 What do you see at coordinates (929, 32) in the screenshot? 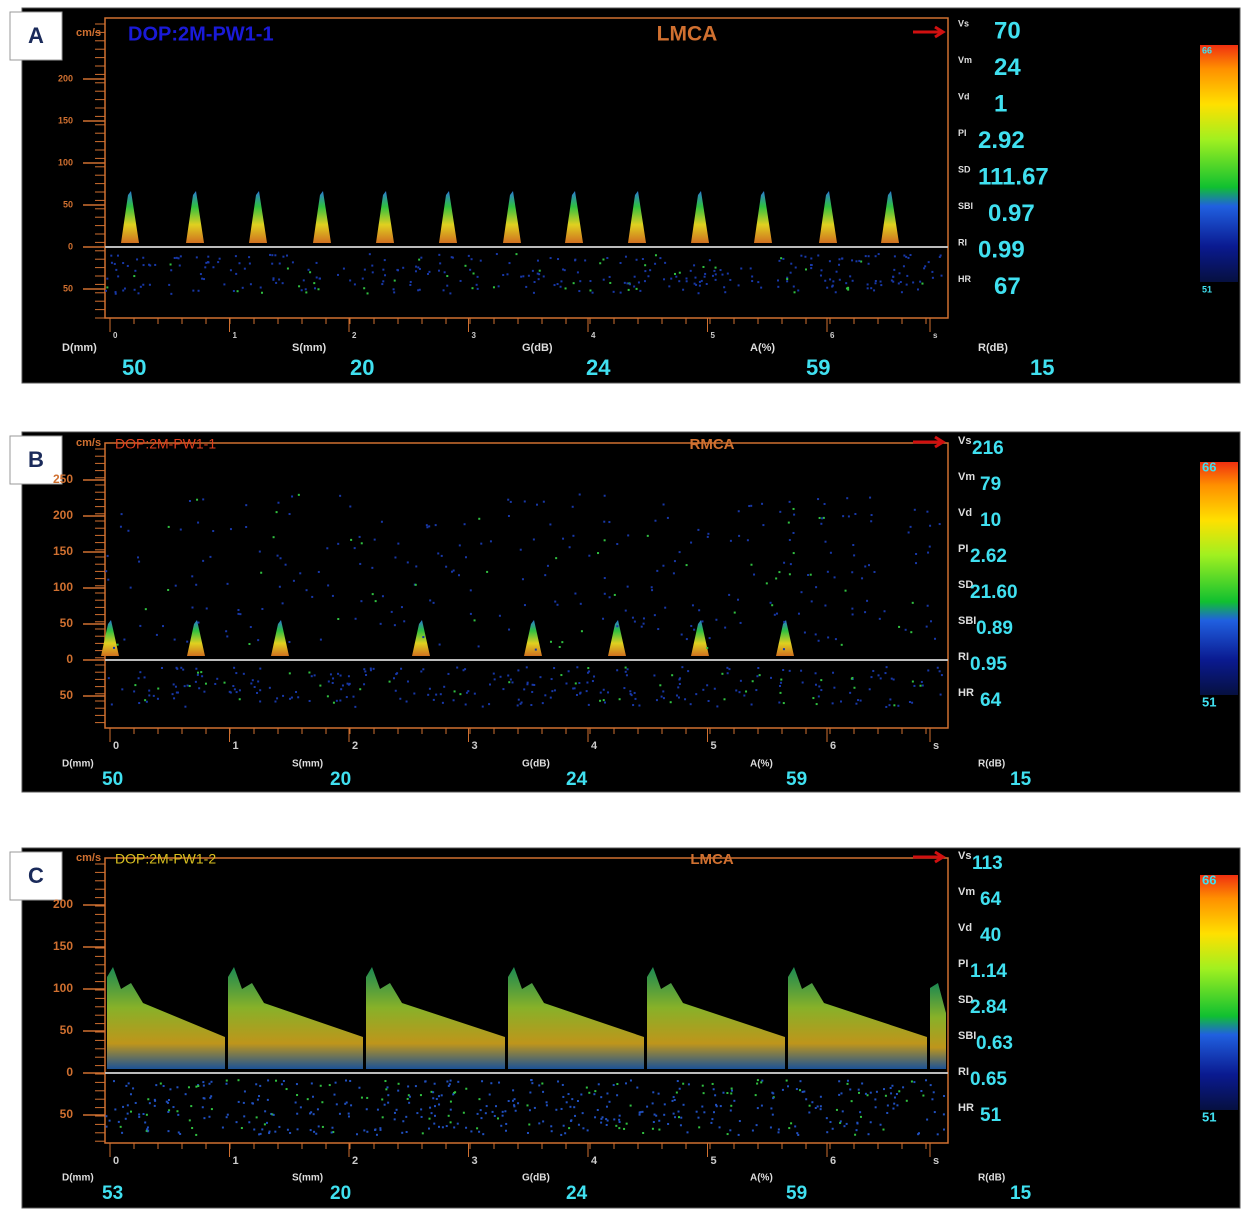
I see `direction-arrow` at bounding box center [929, 32].